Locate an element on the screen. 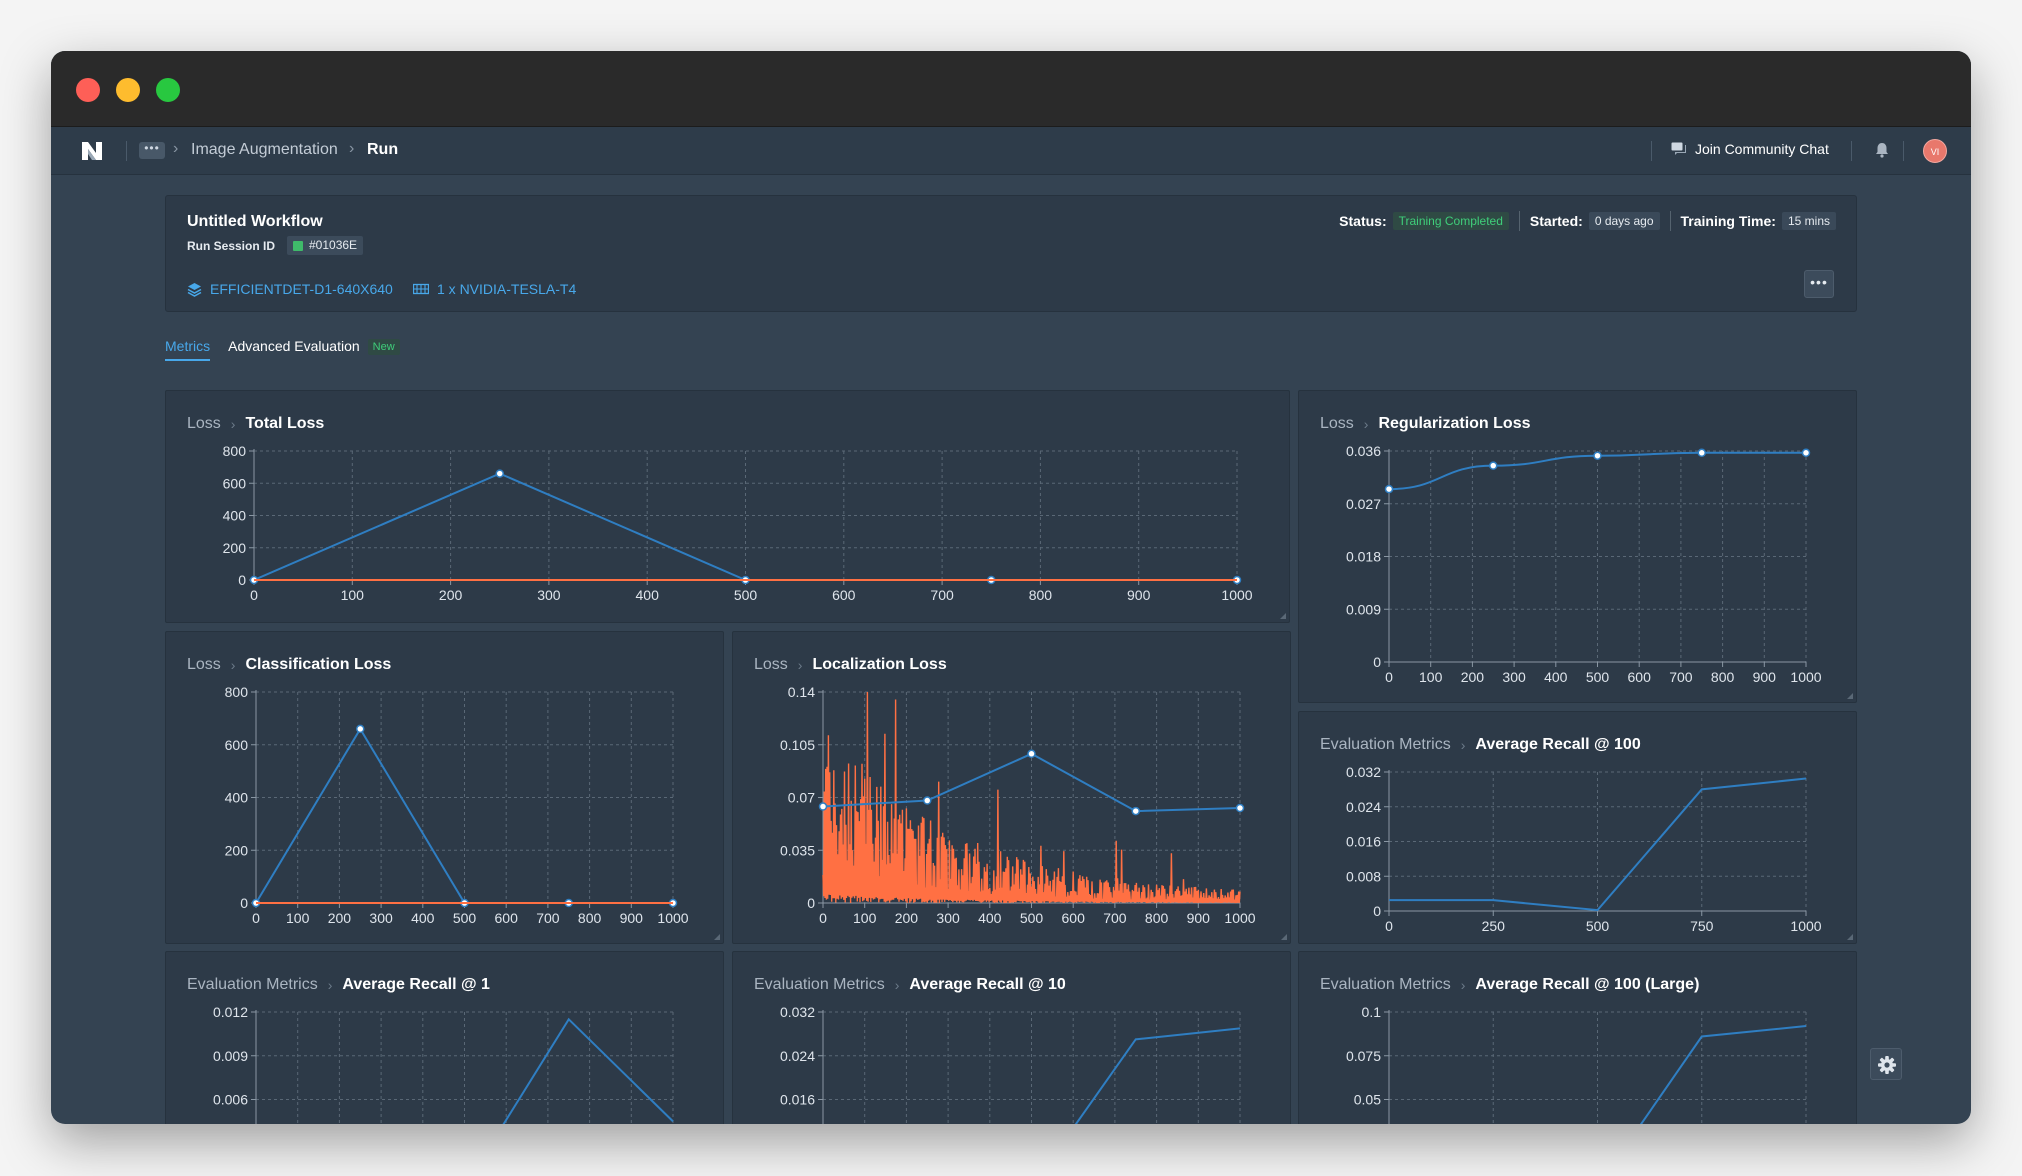 This screenshot has height=1176, width=2022. chart-title: Average Recall @ 1 is located at coordinates (416, 984).